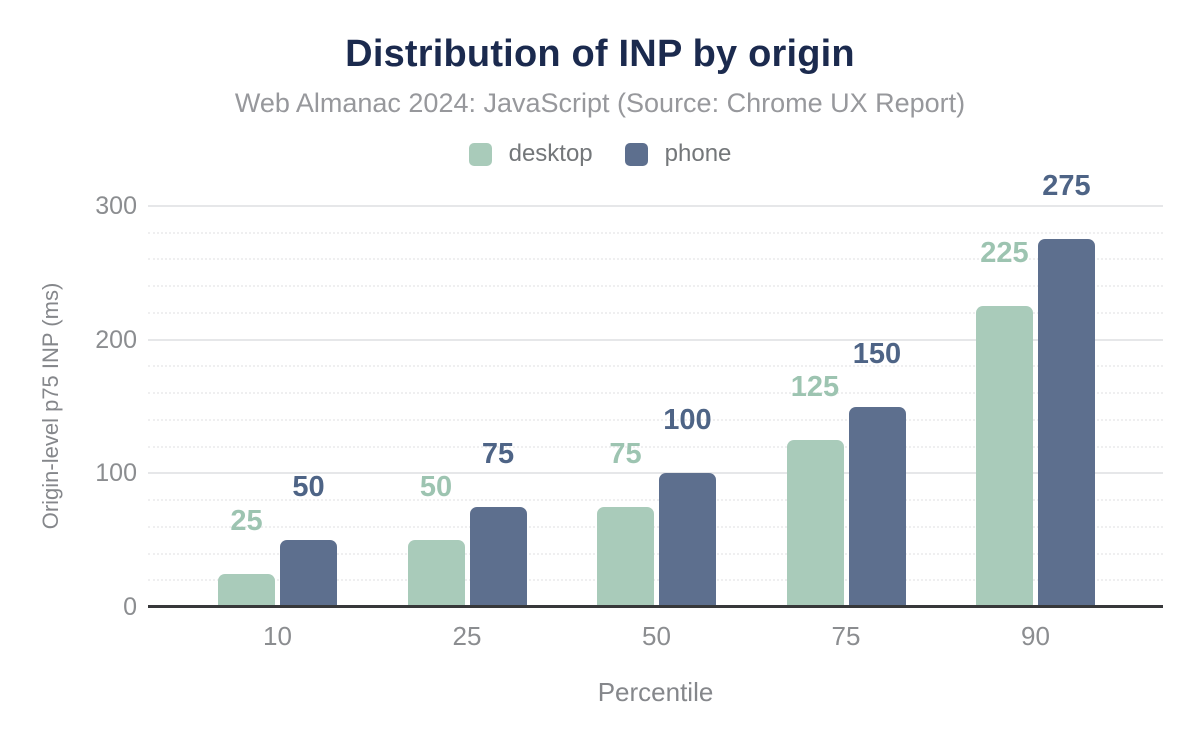  What do you see at coordinates (687, 540) in the screenshot?
I see `bar-phone-p50` at bounding box center [687, 540].